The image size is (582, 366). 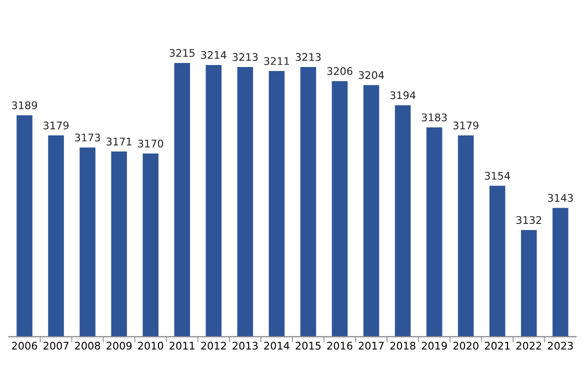 I want to click on data-label: 3214, so click(x=213, y=55).